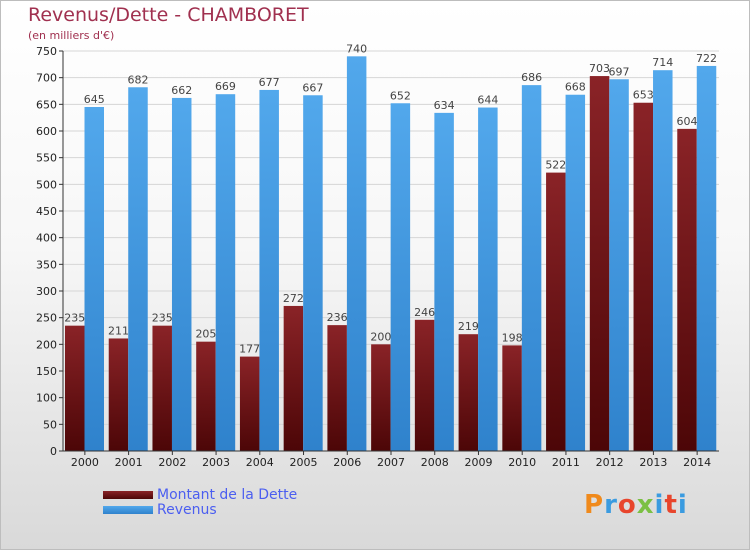 Image resolution: width=750 pixels, height=550 pixels. I want to click on data-label-revenue: 686, so click(531, 77).